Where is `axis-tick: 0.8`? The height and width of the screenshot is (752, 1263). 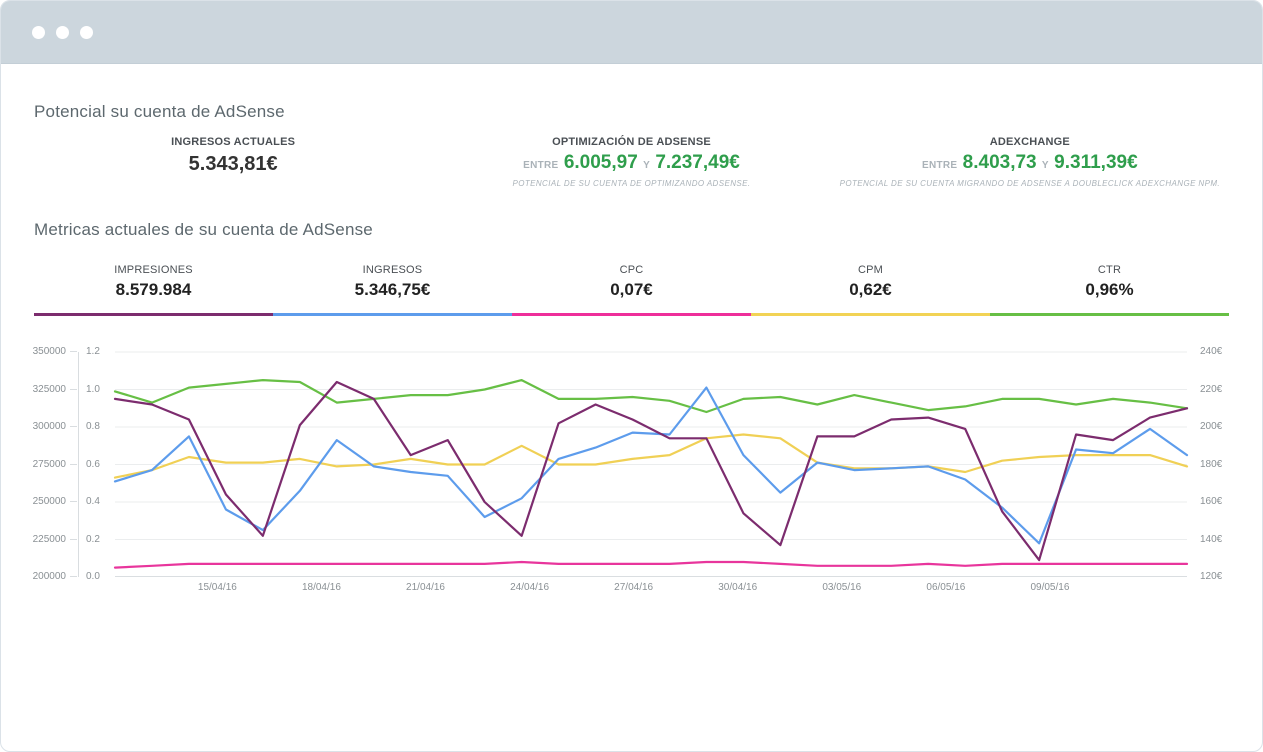 axis-tick: 0.8 is located at coordinates (93, 426).